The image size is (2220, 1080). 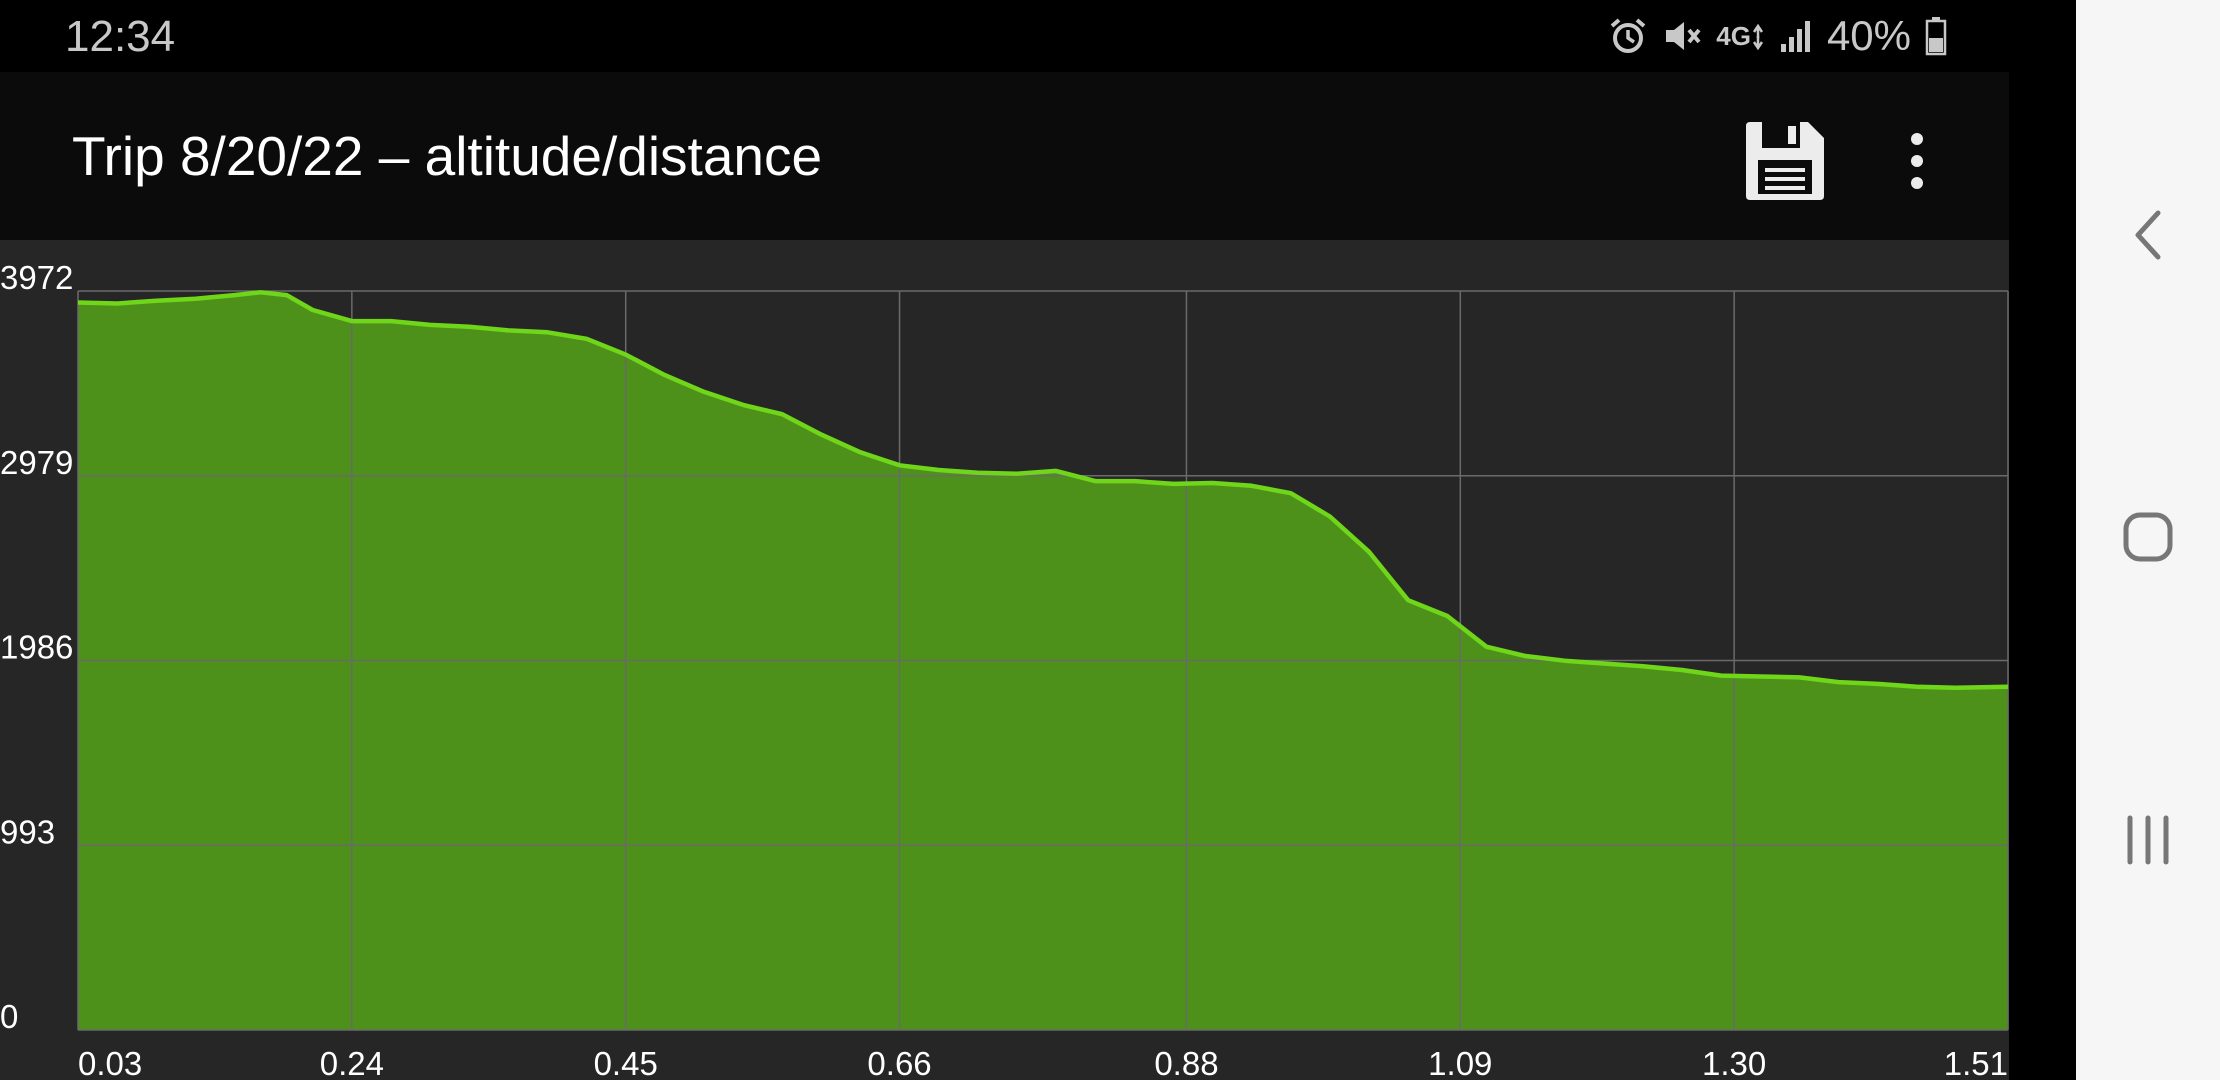 What do you see at coordinates (1186, 1062) in the screenshot?
I see `x-tick-label: 0.88` at bounding box center [1186, 1062].